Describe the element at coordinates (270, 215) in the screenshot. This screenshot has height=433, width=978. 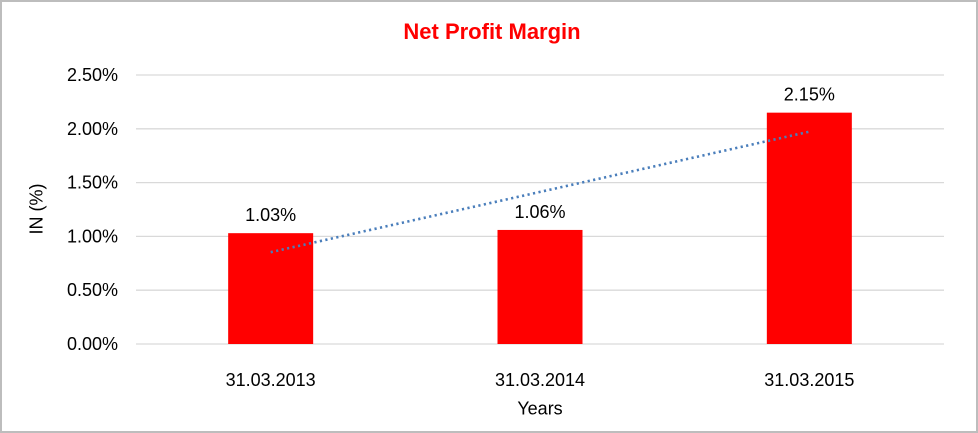
I see `bar-data-label: 1.03%` at that location.